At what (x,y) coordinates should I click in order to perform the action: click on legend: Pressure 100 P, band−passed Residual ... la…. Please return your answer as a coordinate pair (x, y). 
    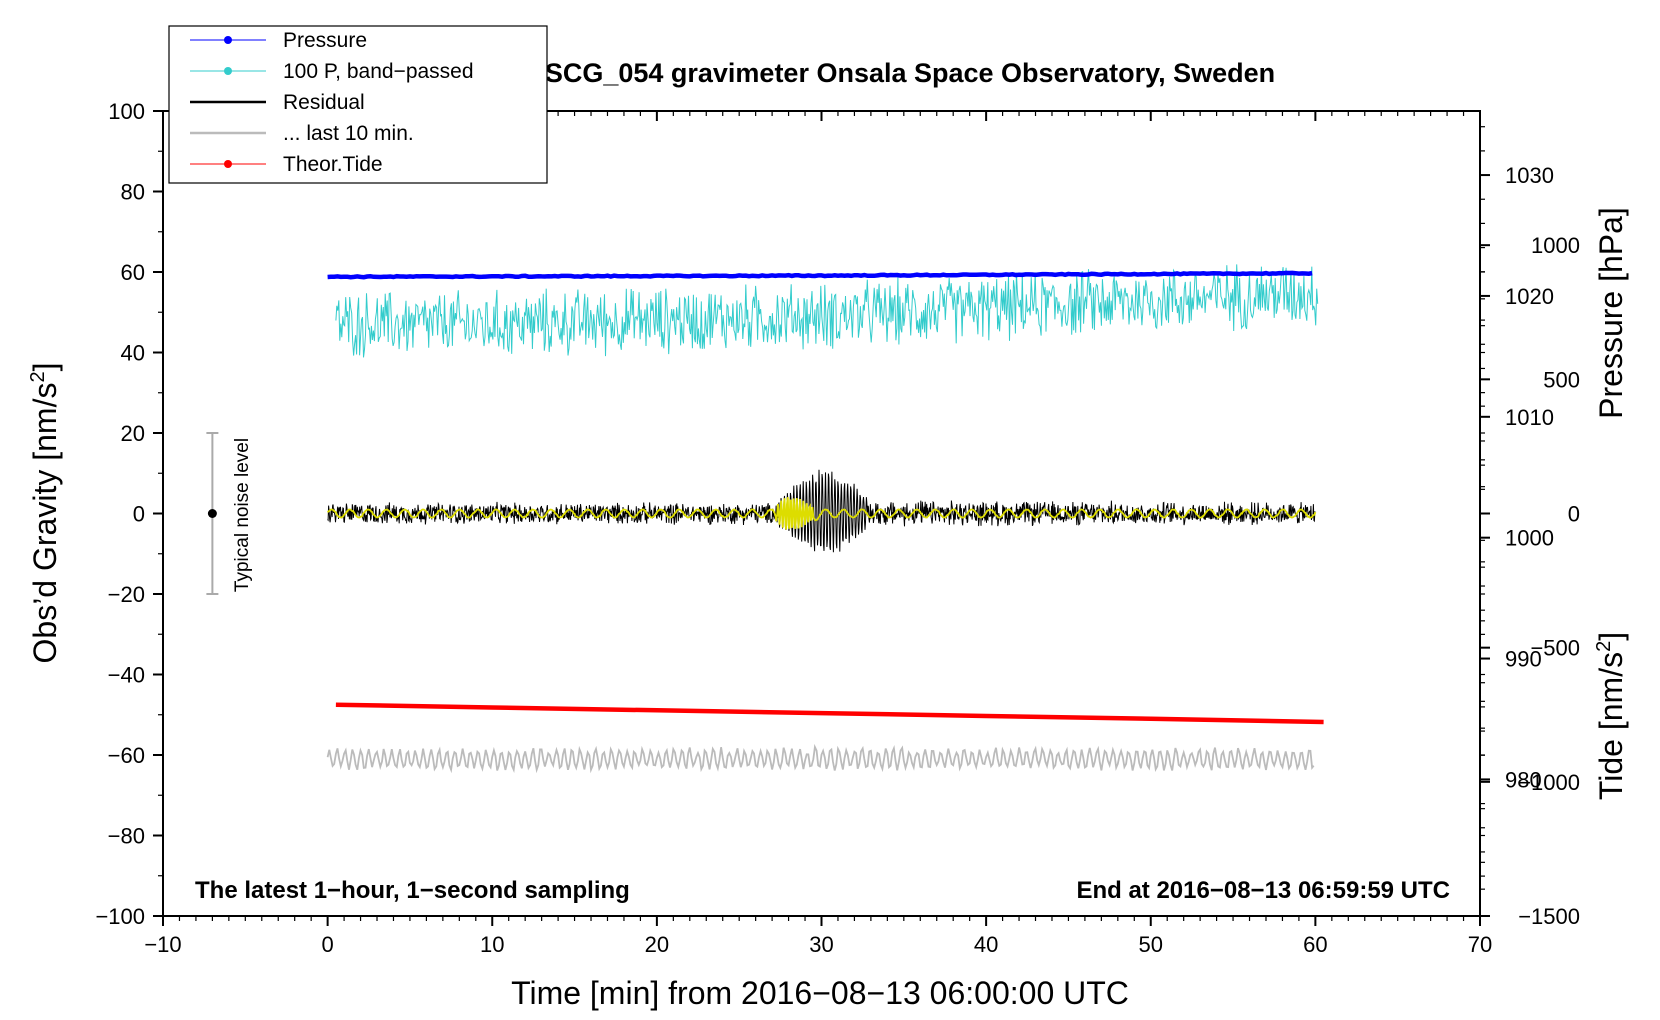
    Looking at the image, I should click on (358, 104).